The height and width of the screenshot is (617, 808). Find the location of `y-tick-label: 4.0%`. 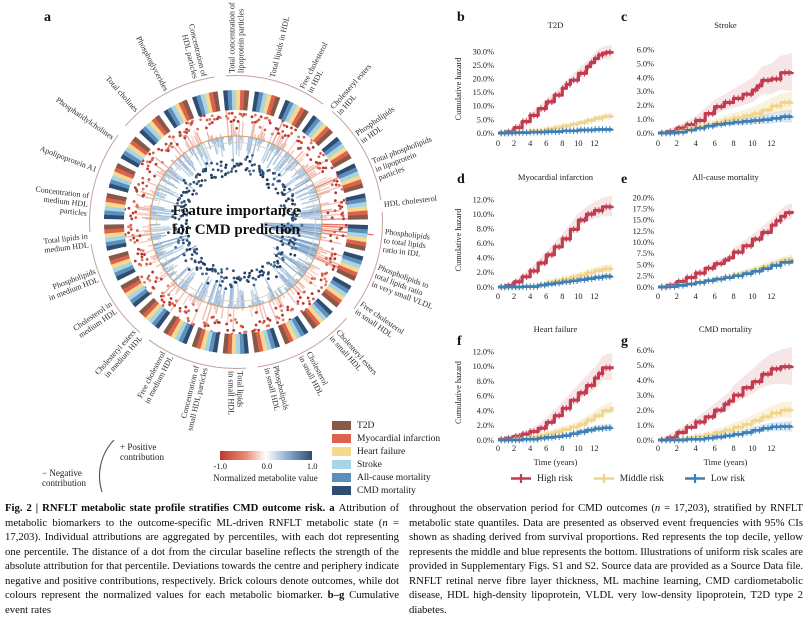

y-tick-label: 4.0% is located at coordinates (485, 410).